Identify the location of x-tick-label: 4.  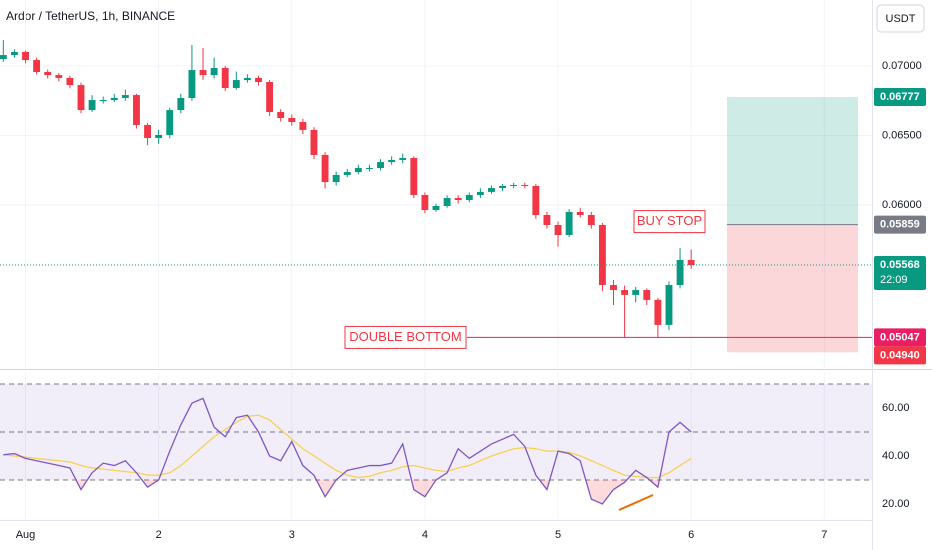
(425, 535).